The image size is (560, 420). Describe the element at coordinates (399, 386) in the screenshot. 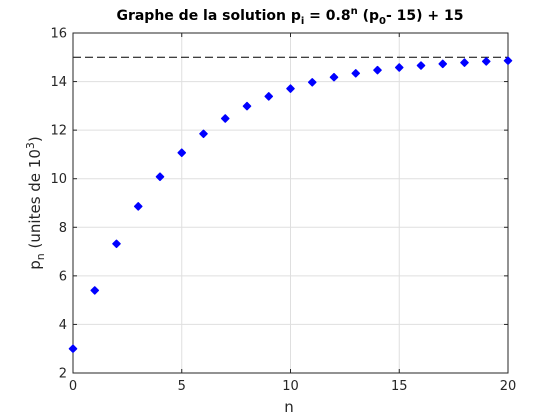

I see `x-tick-label: 15` at that location.